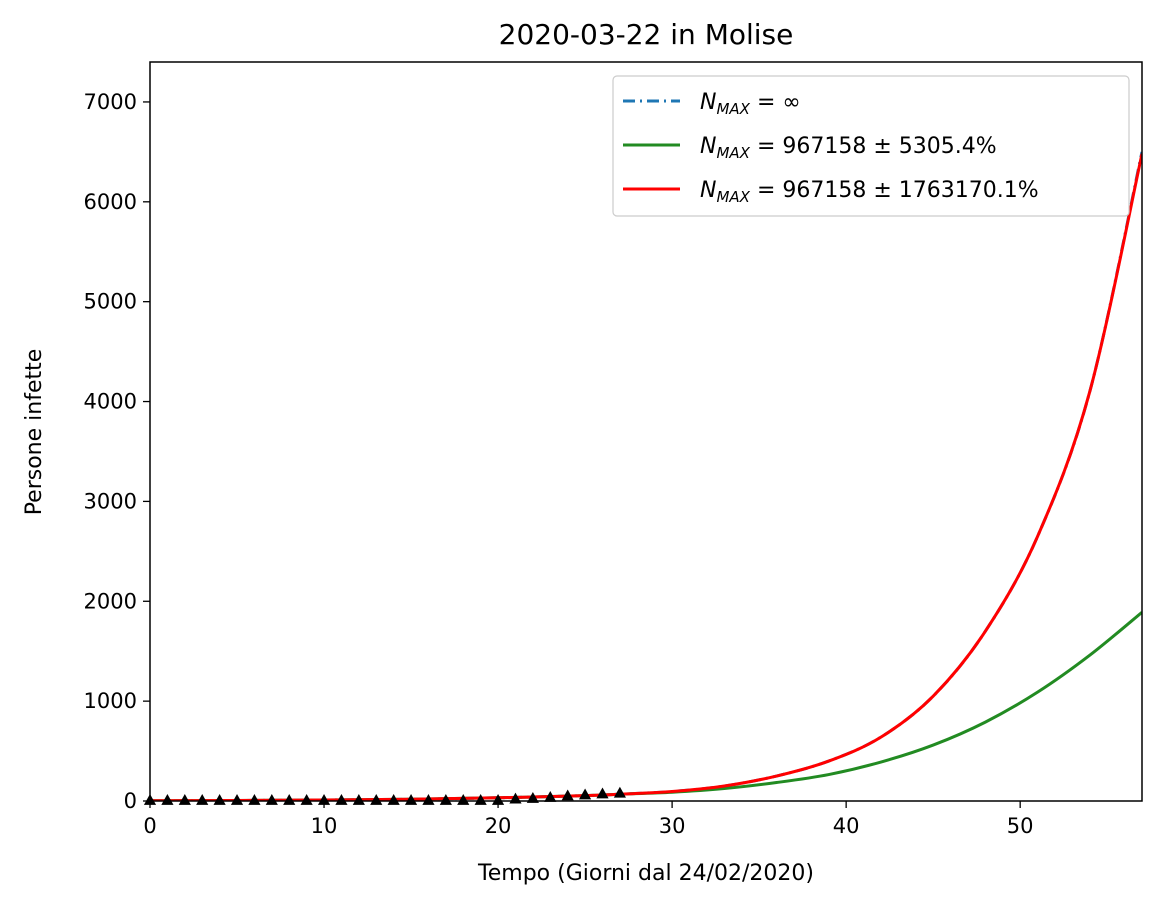  Describe the element at coordinates (34, 432) in the screenshot. I see `y-axis-label: Persone infette` at that location.